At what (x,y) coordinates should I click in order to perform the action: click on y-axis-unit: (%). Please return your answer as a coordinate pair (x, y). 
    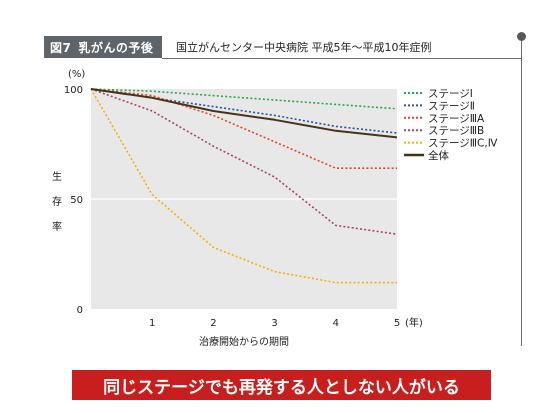
    Looking at the image, I should click on (76, 74).